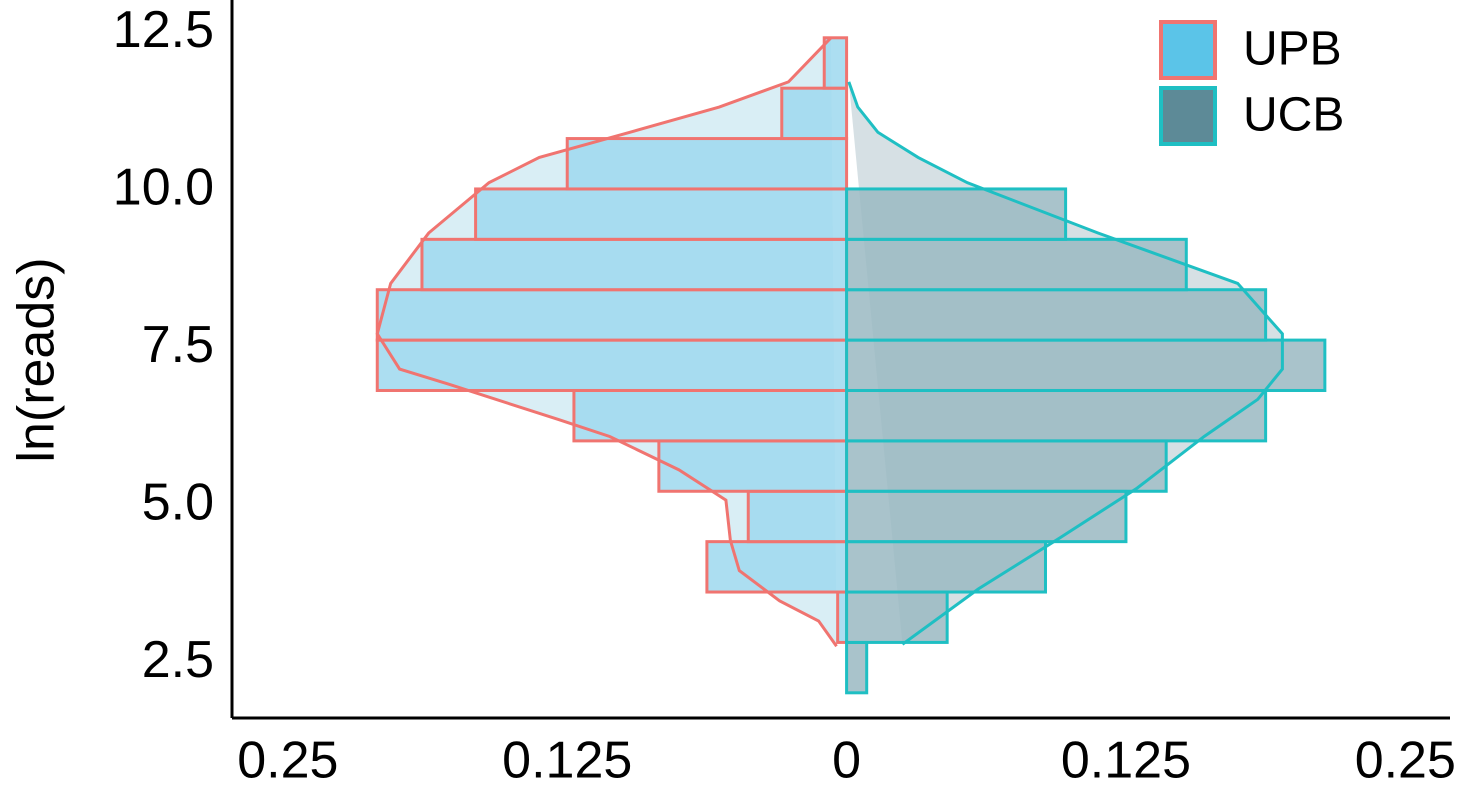 This screenshot has width=1476, height=791. Describe the element at coordinates (37, 359) in the screenshot. I see `y-axis-title: ln(reads)` at that location.